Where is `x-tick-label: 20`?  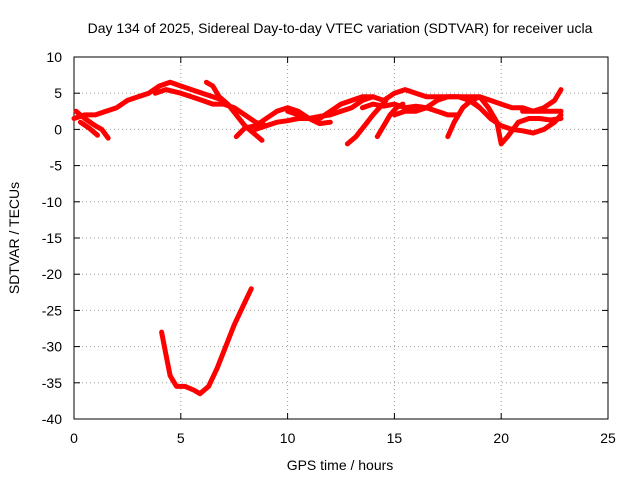 x-tick-label: 20 is located at coordinates (501, 438).